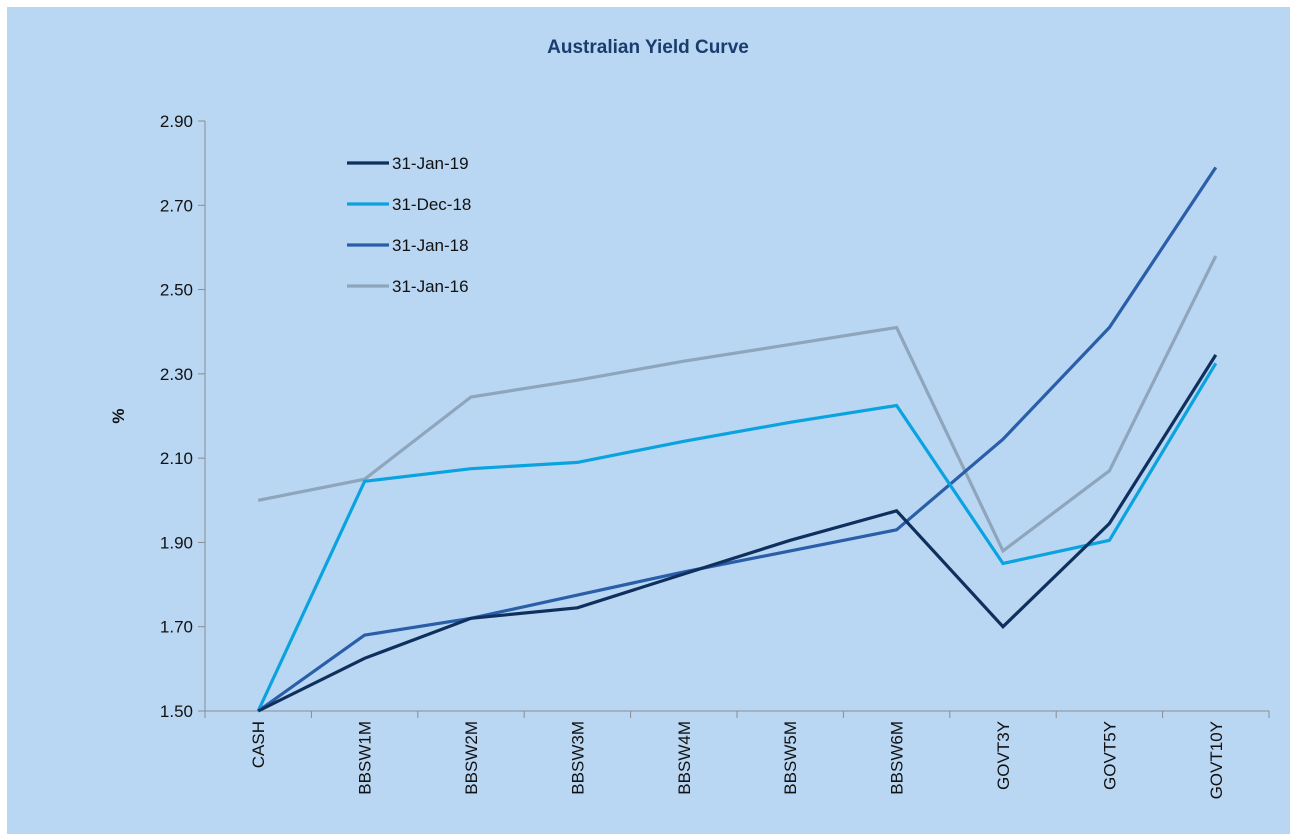 The image size is (1291, 837). Describe the element at coordinates (176, 205) in the screenshot. I see `y-tick-label: 2.70` at that location.